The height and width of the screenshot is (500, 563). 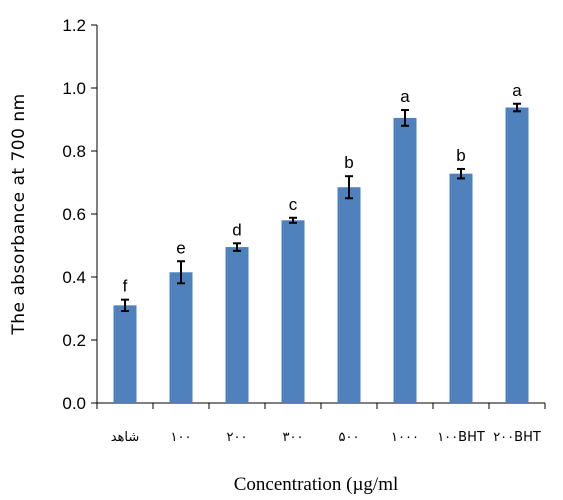 I want to click on y-tick-label: 1.2, so click(x=74, y=25).